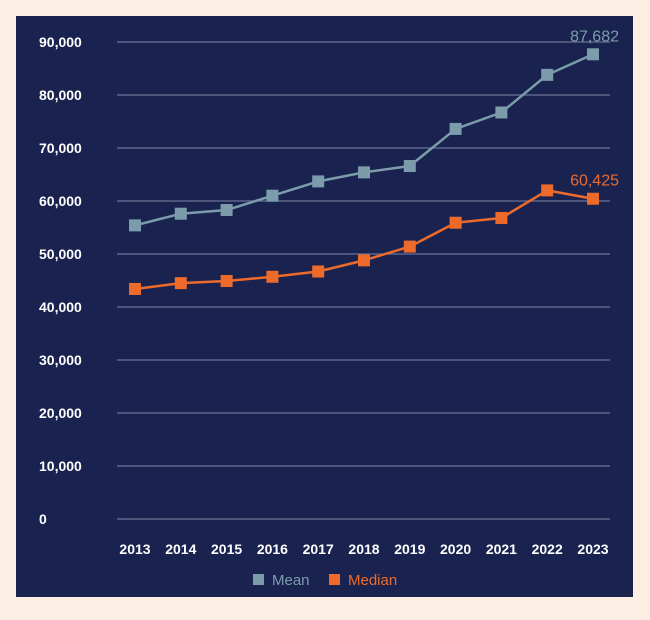 This screenshot has width=650, height=620. I want to click on end-label-mean: 87,682, so click(594, 36).